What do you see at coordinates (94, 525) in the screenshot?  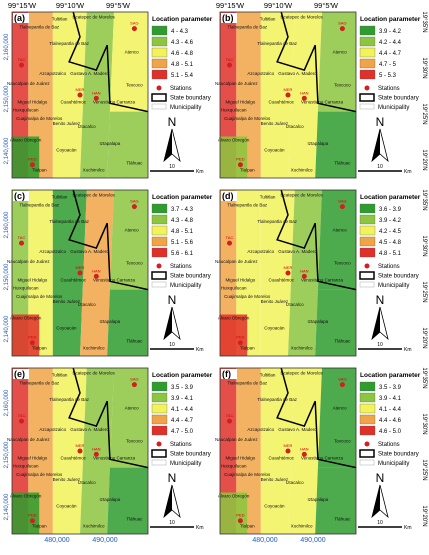 I see `municipality-label: Xochimilco` at bounding box center [94, 525].